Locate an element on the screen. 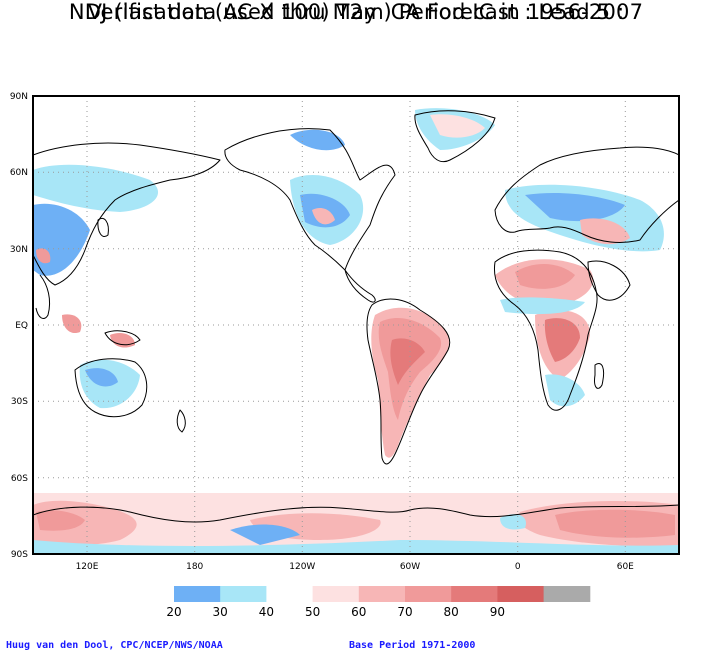  east-asia-blue is located at coordinates (61, 239).